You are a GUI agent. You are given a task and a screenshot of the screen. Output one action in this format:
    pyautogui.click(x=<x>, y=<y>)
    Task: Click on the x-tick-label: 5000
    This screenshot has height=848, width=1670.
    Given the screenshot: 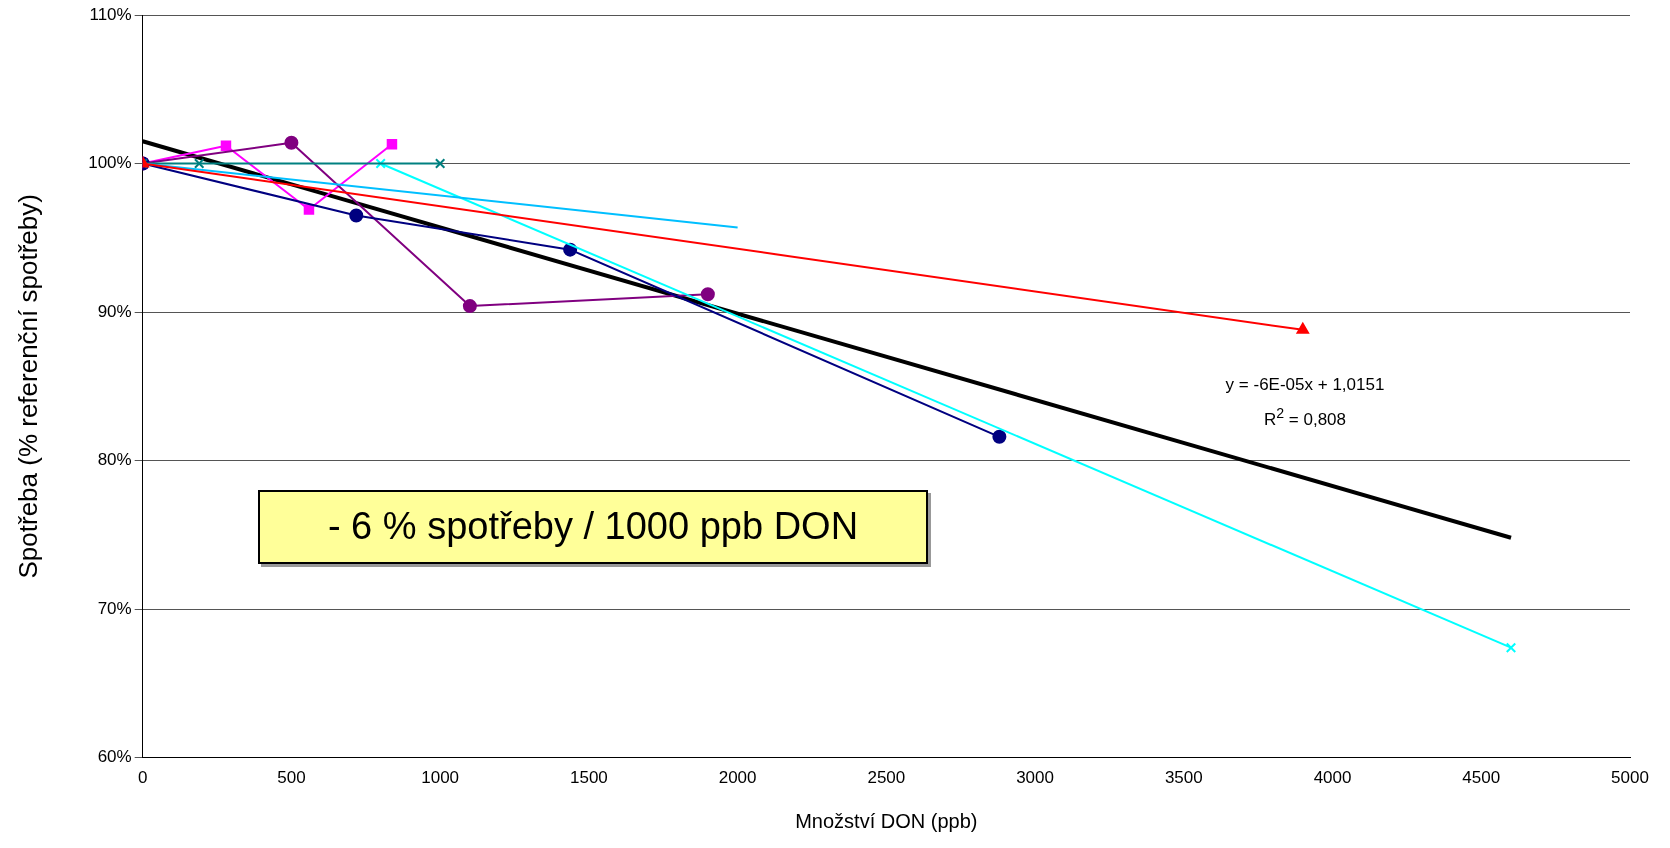 What is the action you would take?
    pyautogui.click(x=1630, y=778)
    